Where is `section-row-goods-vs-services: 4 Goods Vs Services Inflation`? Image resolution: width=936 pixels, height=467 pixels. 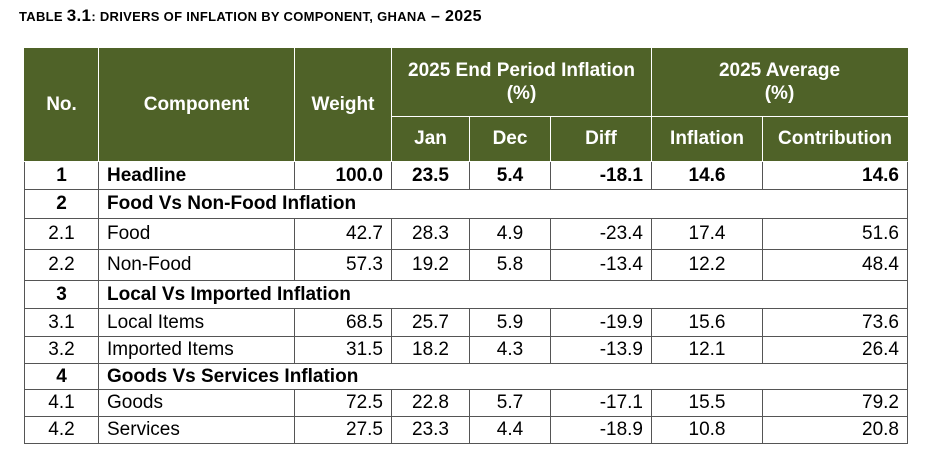
section-row-goods-vs-services: 4 Goods Vs Services Inflation is located at coordinates (466, 376).